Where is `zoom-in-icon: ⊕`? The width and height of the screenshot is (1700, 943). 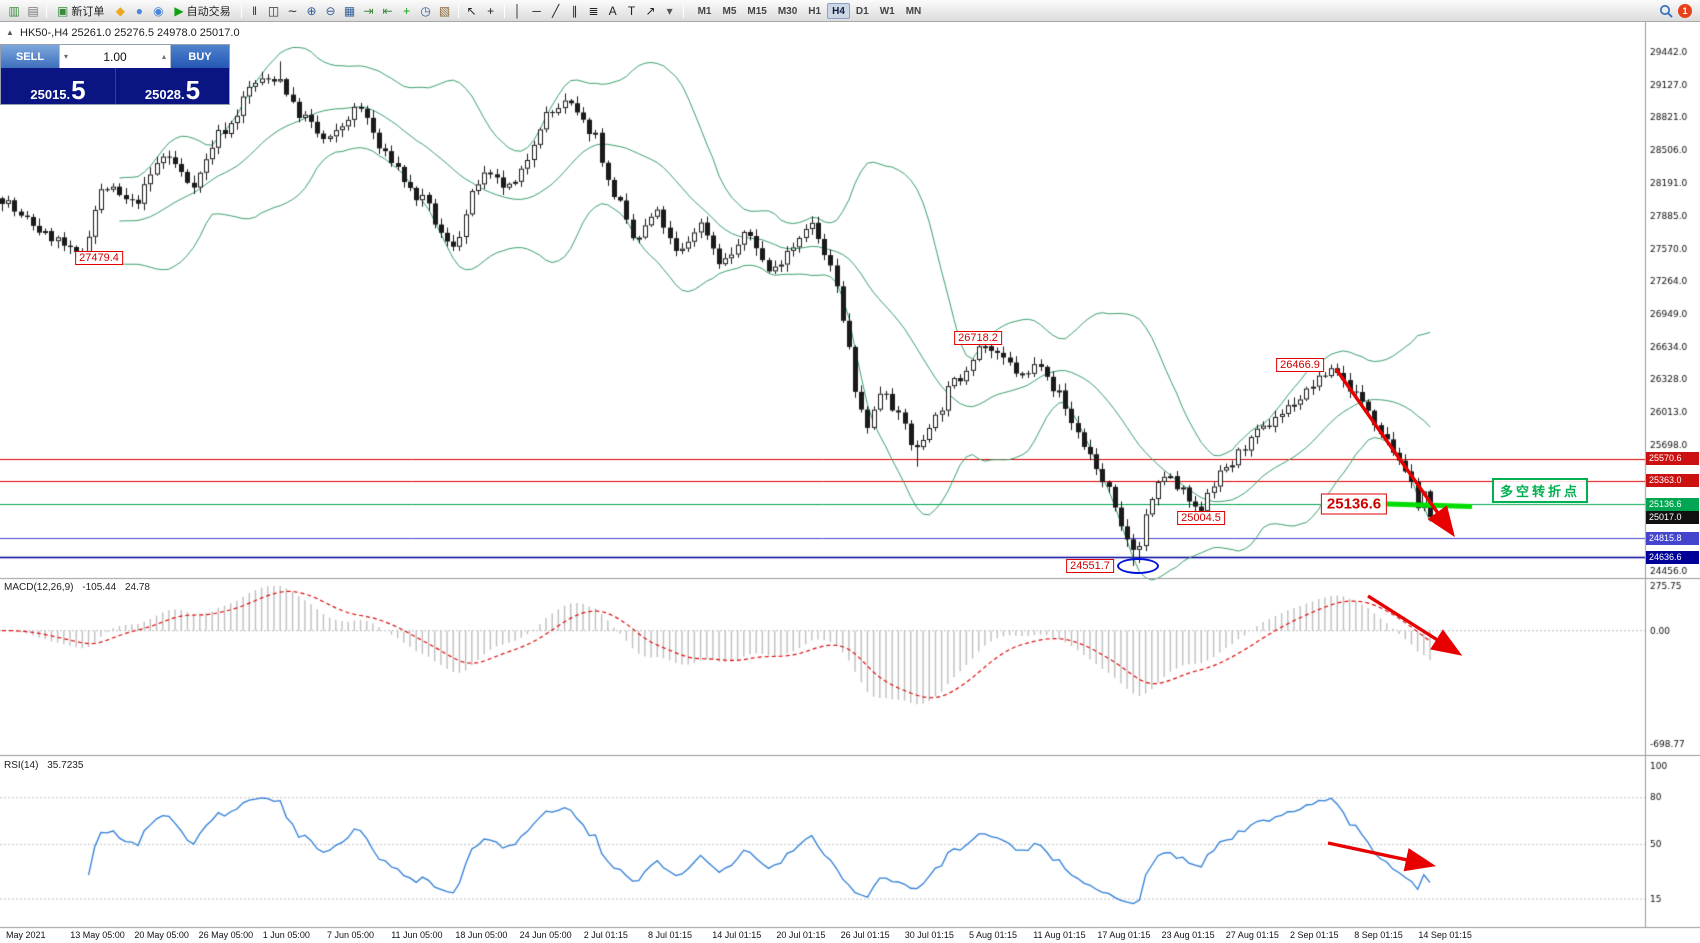
zoom-in-icon: ⊕ is located at coordinates (311, 10).